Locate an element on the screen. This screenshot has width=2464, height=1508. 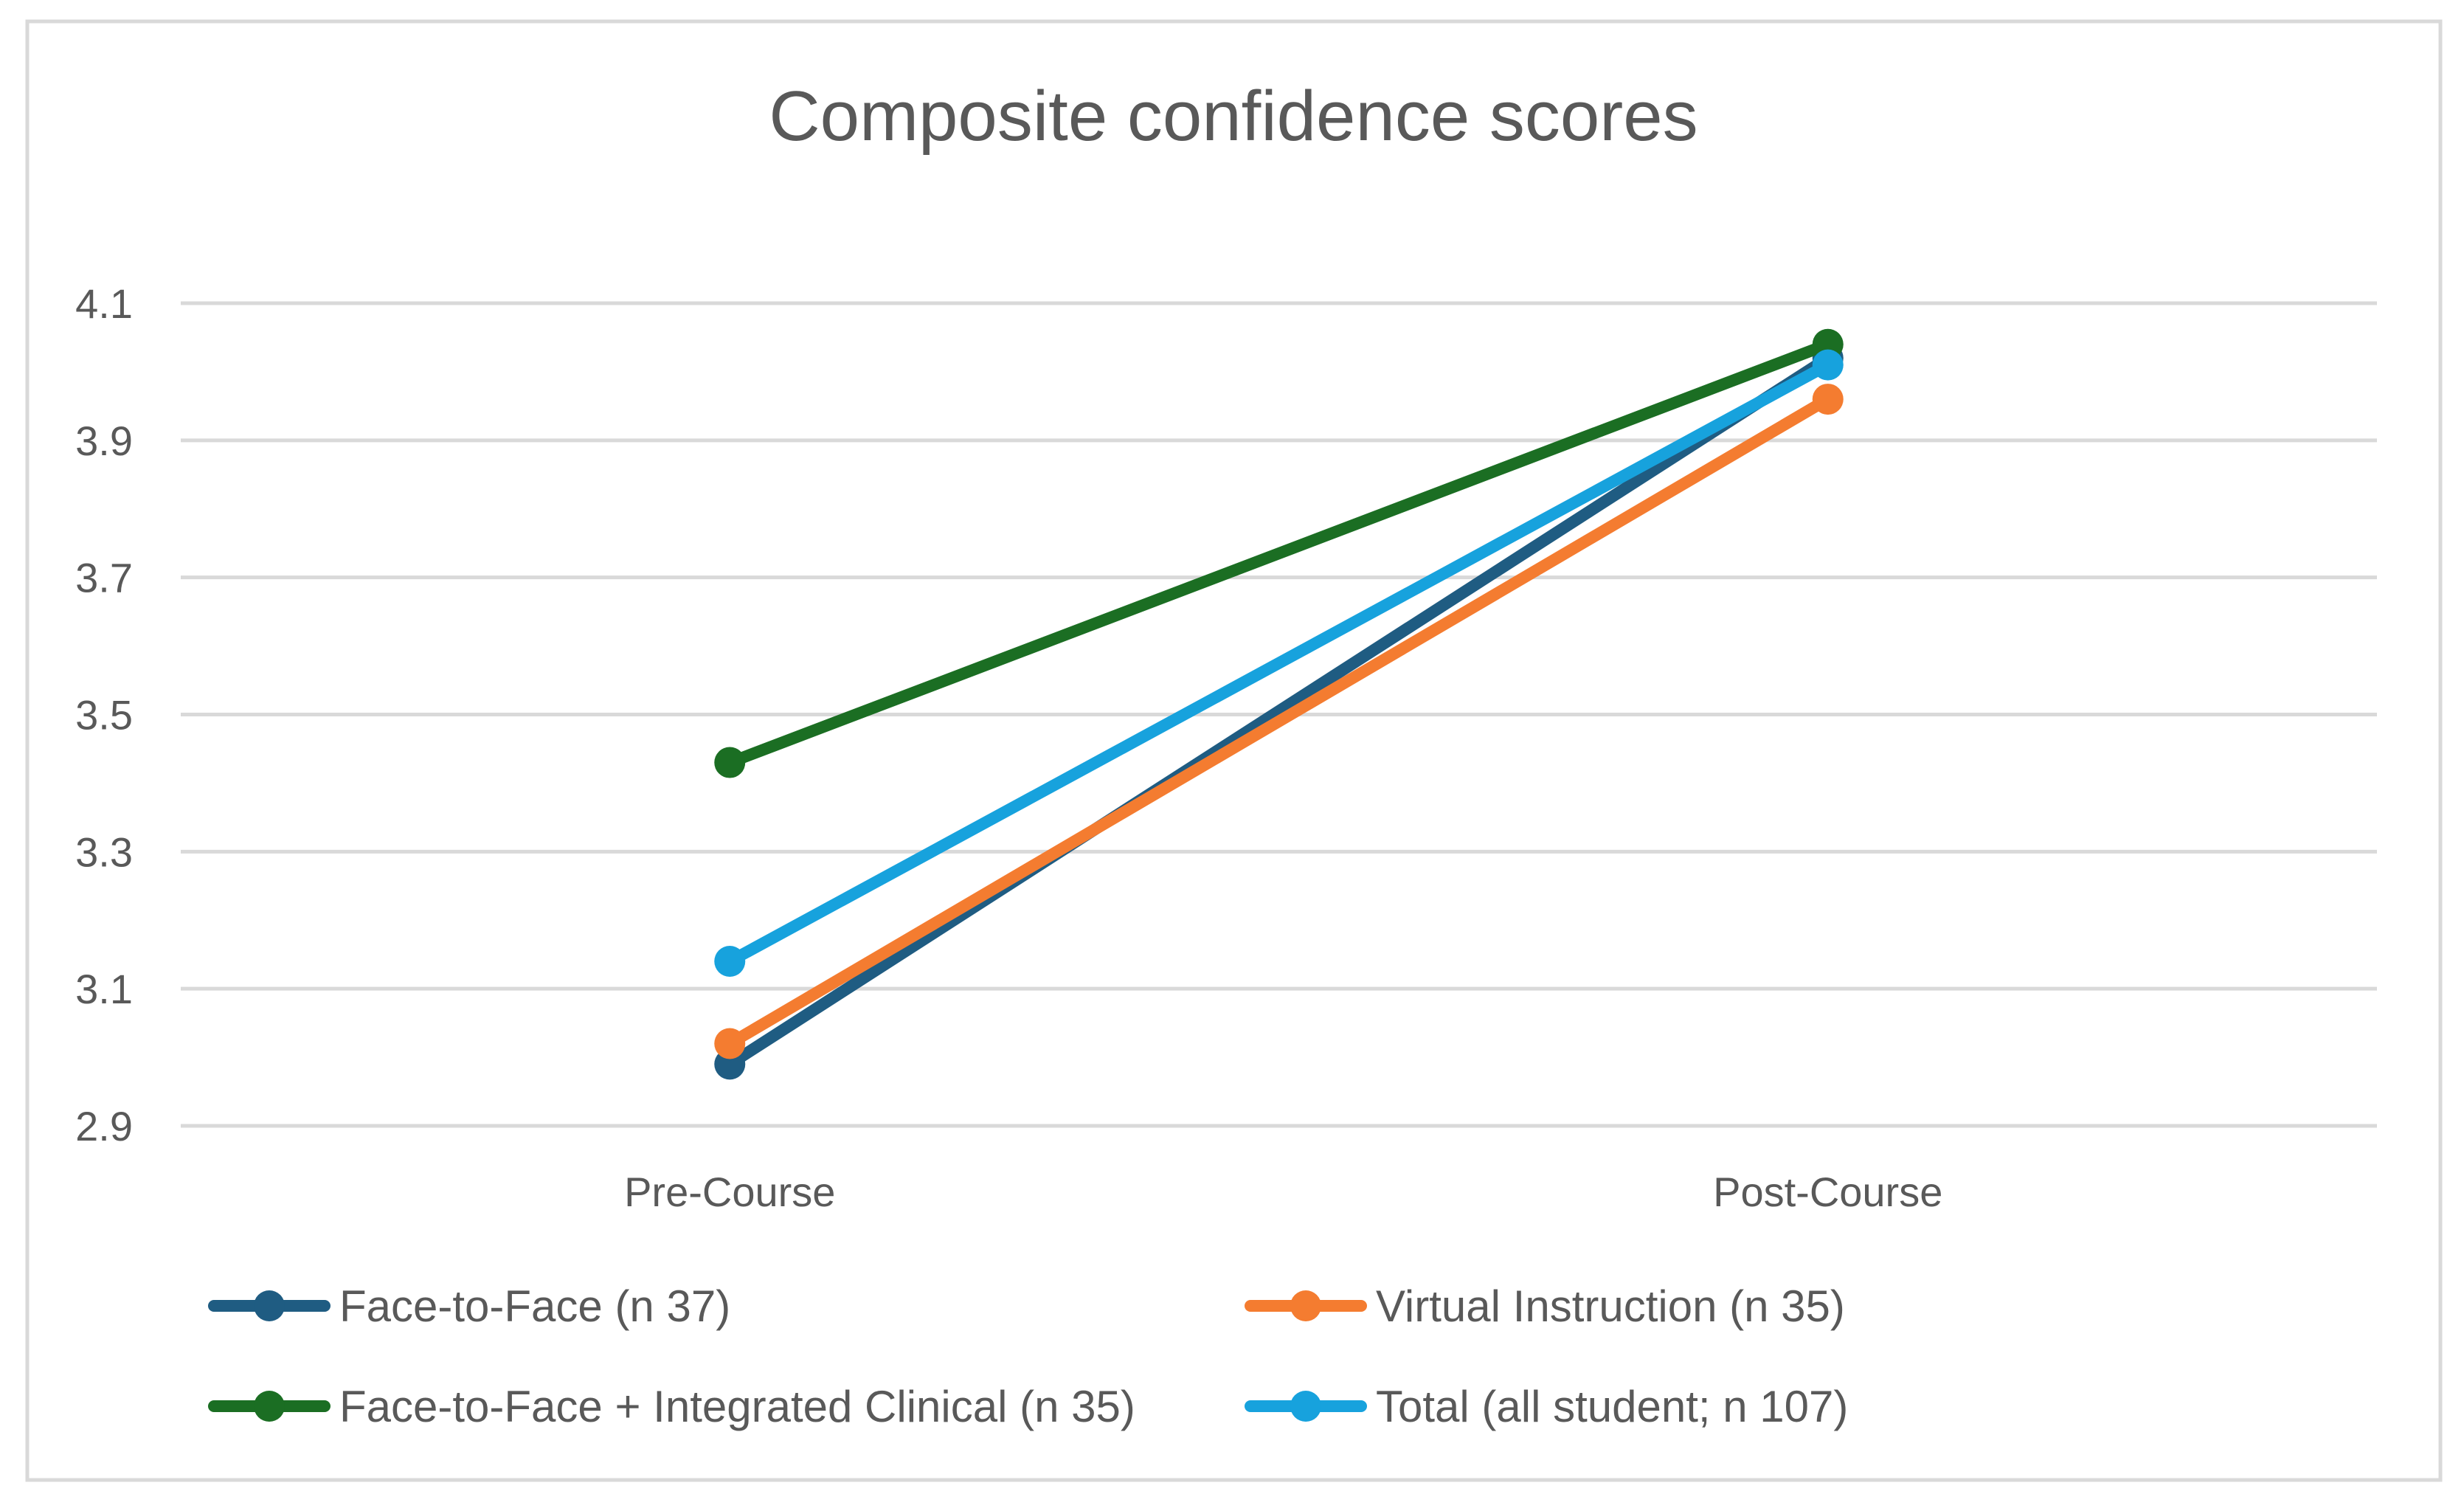
y-tick-label: 3.9 is located at coordinates (104, 441).